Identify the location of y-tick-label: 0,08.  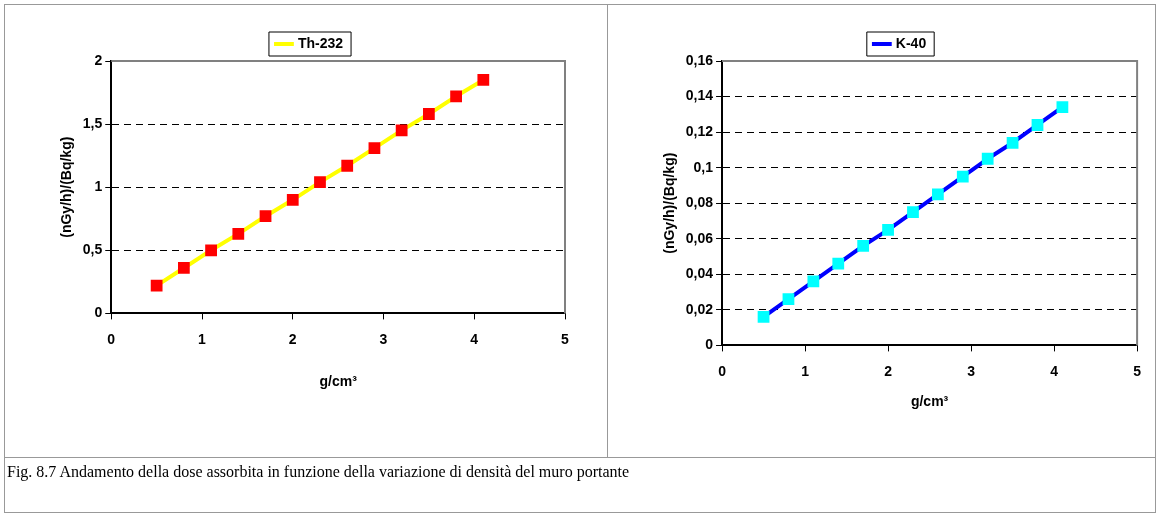
(699, 202).